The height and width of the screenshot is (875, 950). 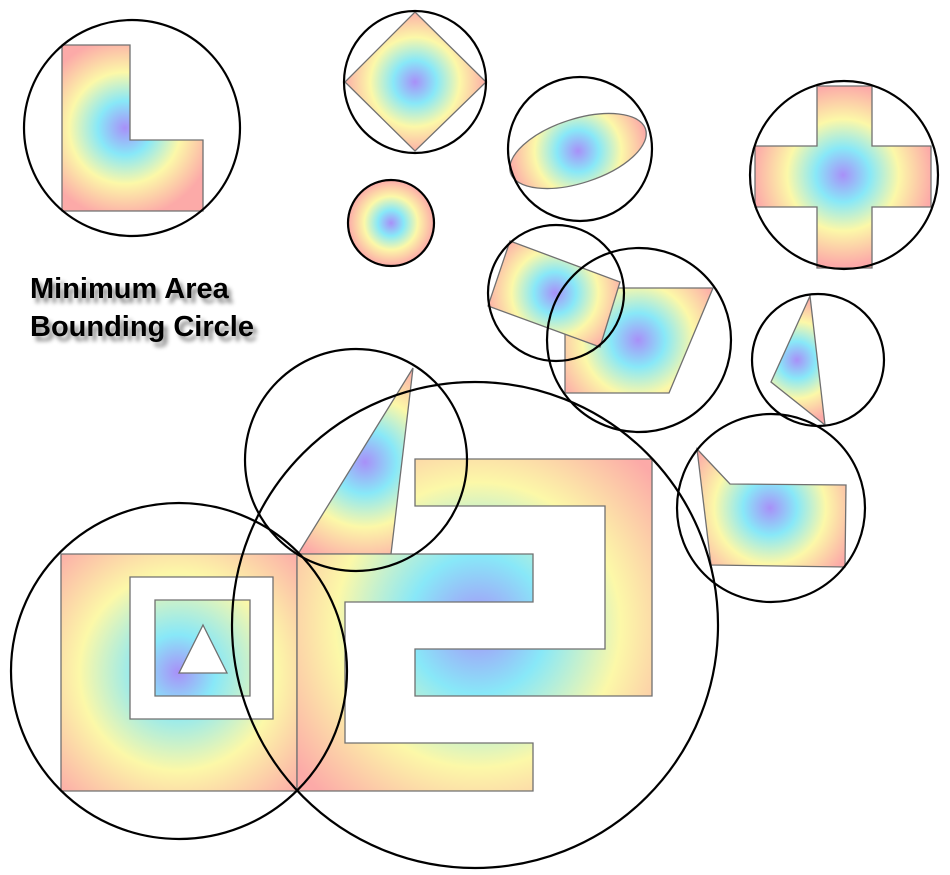 I want to click on maze-hook-shape, so click(x=533, y=577).